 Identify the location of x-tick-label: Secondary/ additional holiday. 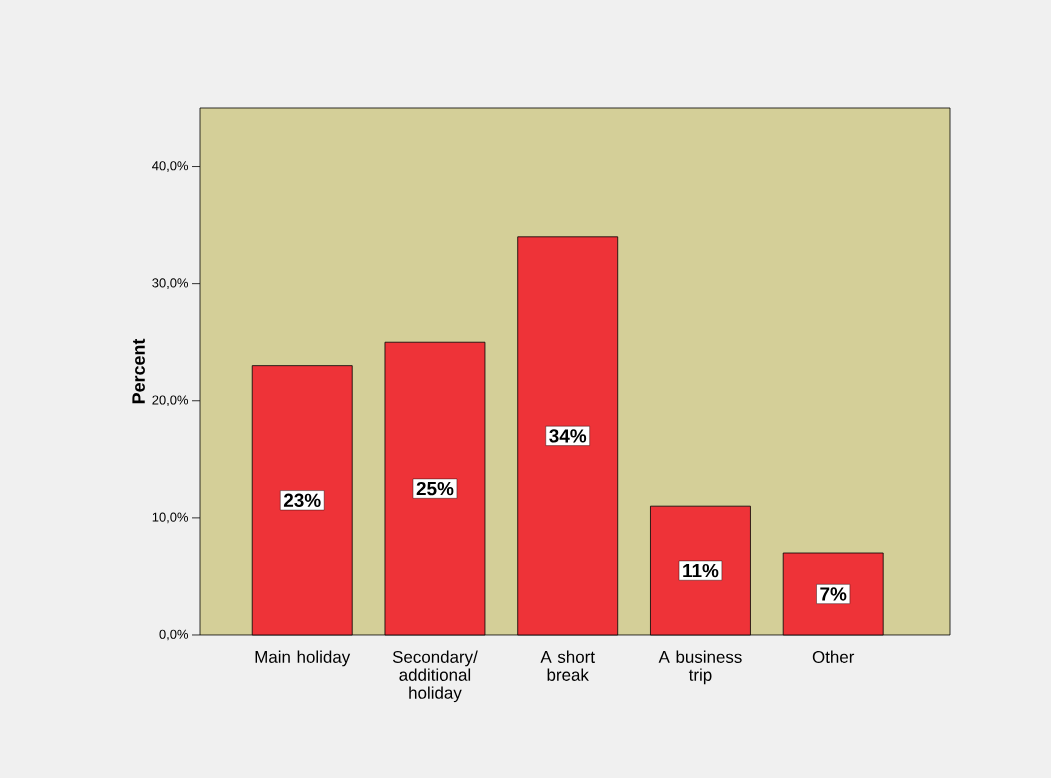
(435, 676).